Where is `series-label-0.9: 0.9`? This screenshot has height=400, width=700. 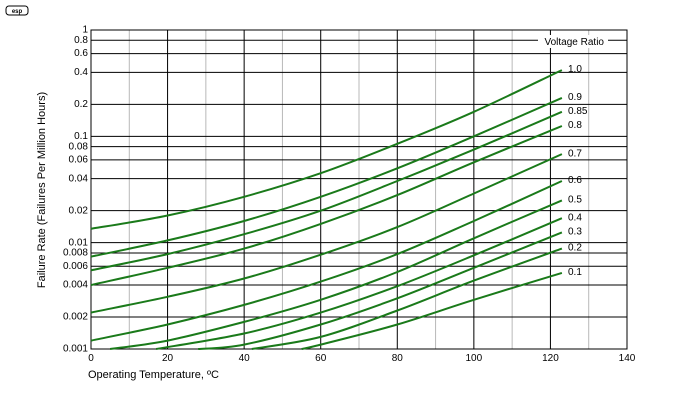
series-label-0.9: 0.9 is located at coordinates (575, 97).